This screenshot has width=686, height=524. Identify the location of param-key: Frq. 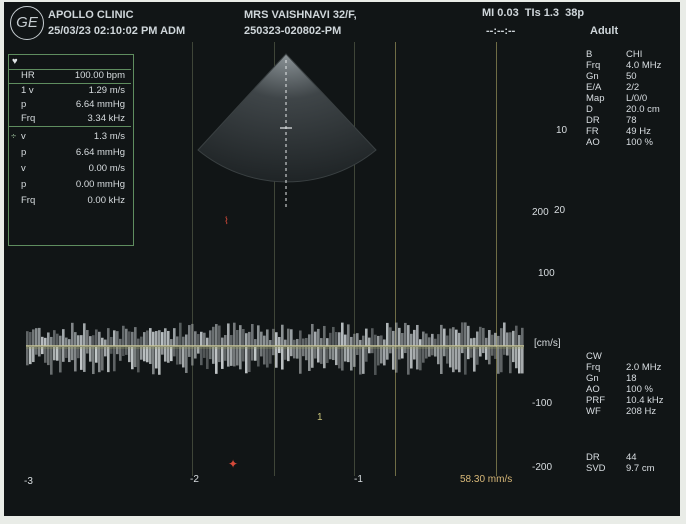
(593, 367).